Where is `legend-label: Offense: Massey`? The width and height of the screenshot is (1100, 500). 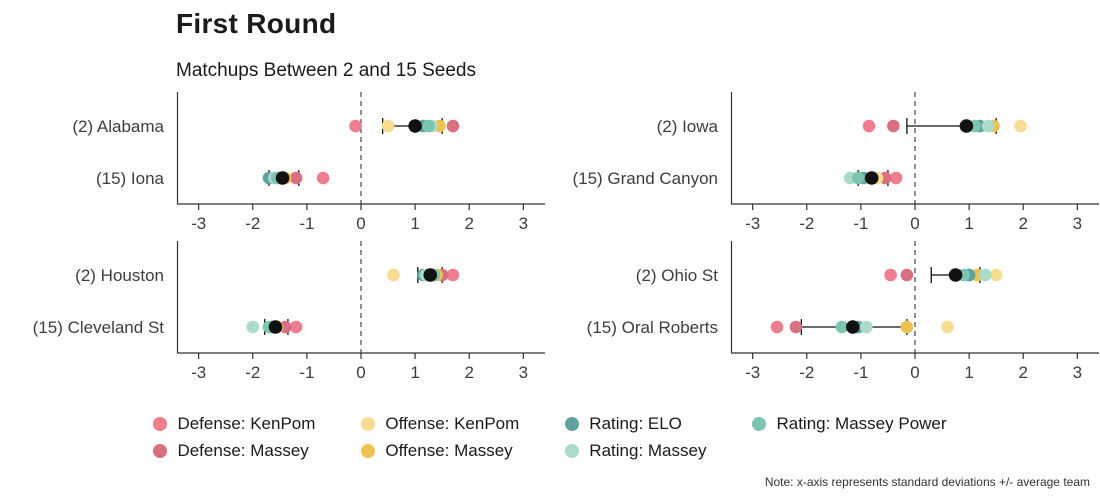
legend-label: Offense: Massey is located at coordinates (449, 450).